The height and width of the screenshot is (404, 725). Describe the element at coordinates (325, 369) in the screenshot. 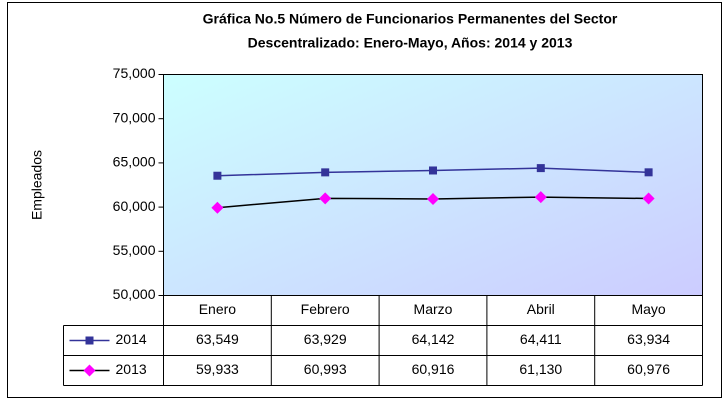

I see `table-value: 60,993` at that location.